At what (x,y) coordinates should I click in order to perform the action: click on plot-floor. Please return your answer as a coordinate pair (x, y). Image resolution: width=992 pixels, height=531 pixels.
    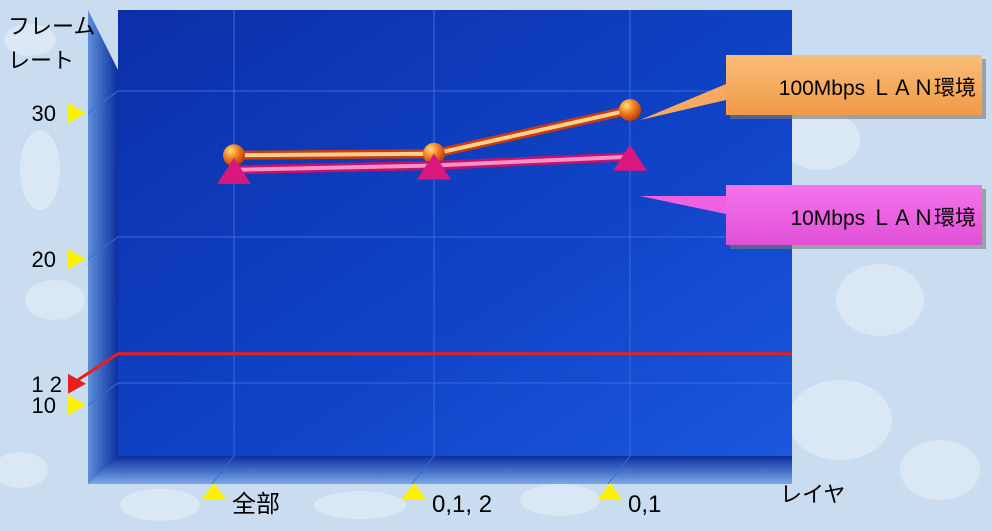
    Looking at the image, I should click on (440, 470).